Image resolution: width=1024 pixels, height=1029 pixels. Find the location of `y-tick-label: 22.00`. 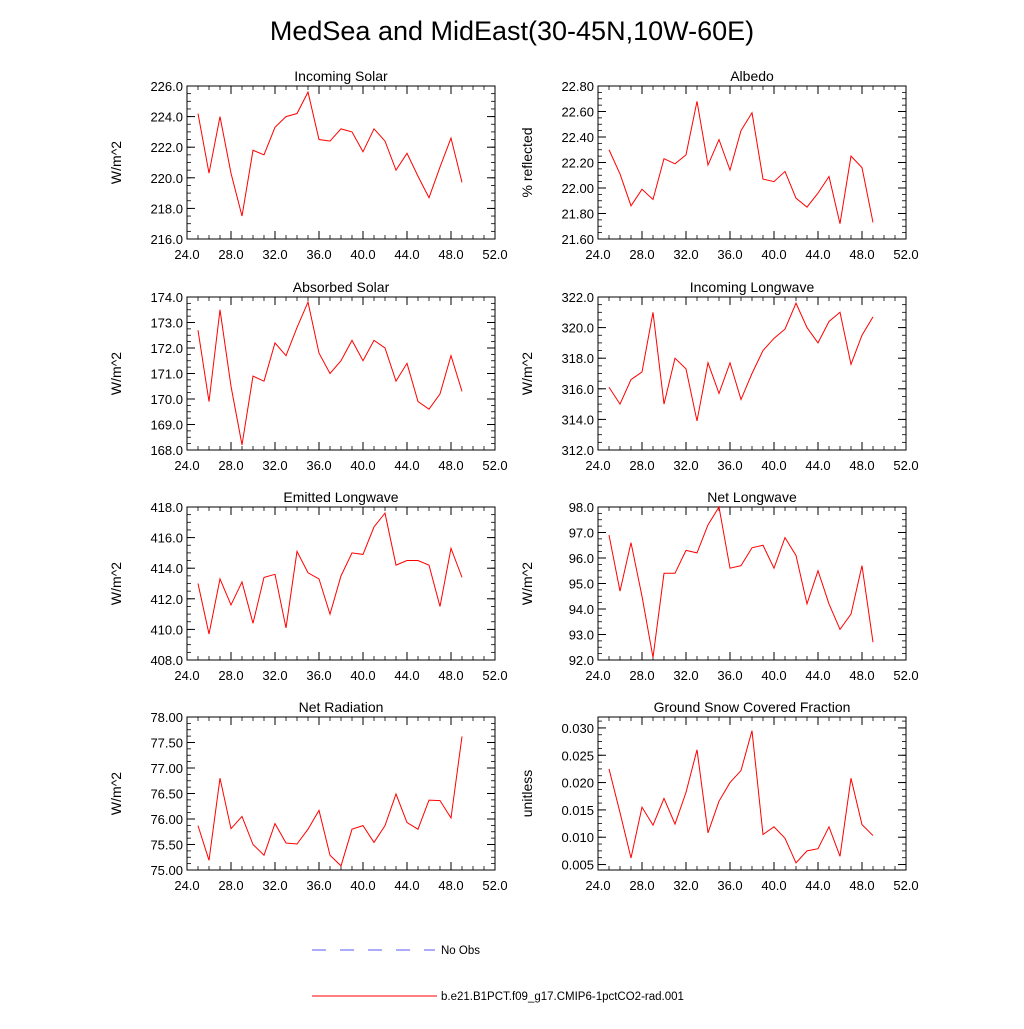

y-tick-label: 22.00 is located at coordinates (577, 188).